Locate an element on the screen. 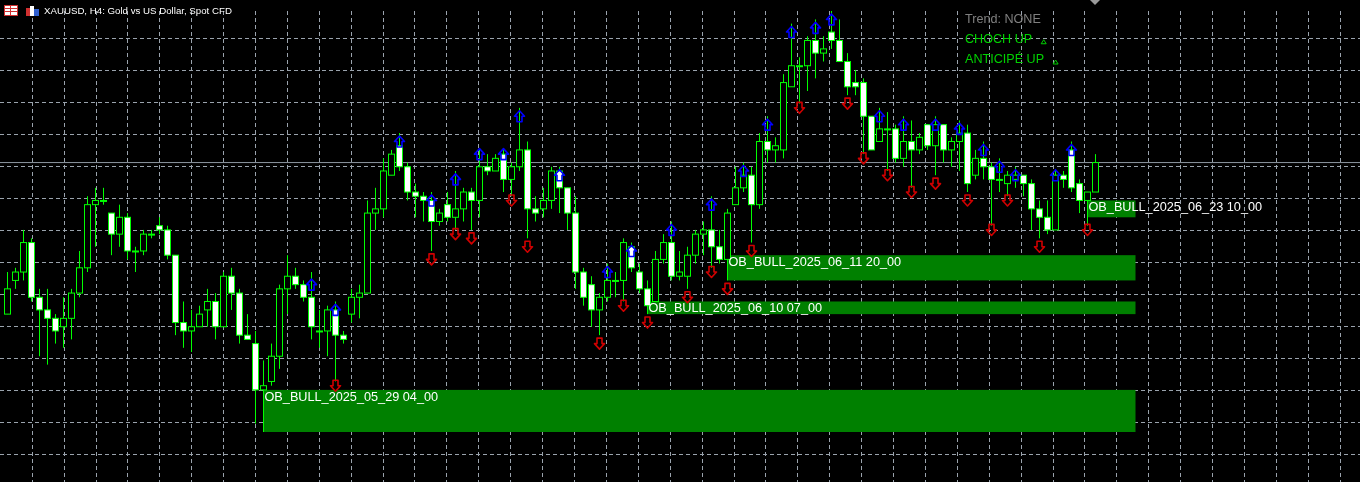  band-label: OB_BULL_2025_05_29 04_00 is located at coordinates (351, 396).